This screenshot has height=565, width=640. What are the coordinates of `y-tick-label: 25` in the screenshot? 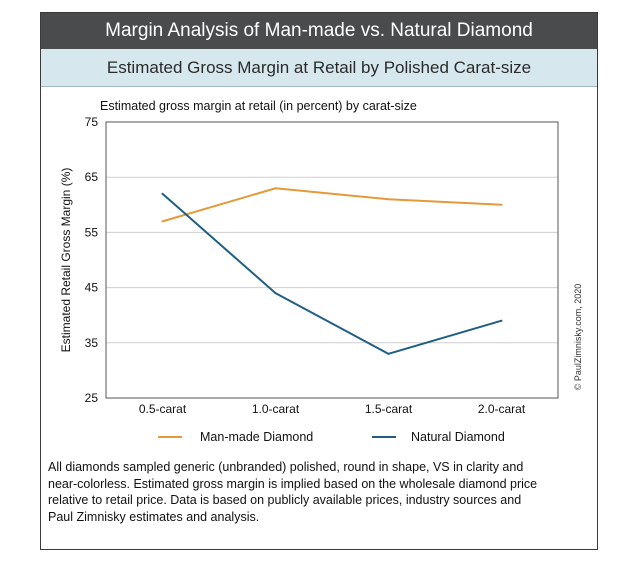 It's located at (92, 398).